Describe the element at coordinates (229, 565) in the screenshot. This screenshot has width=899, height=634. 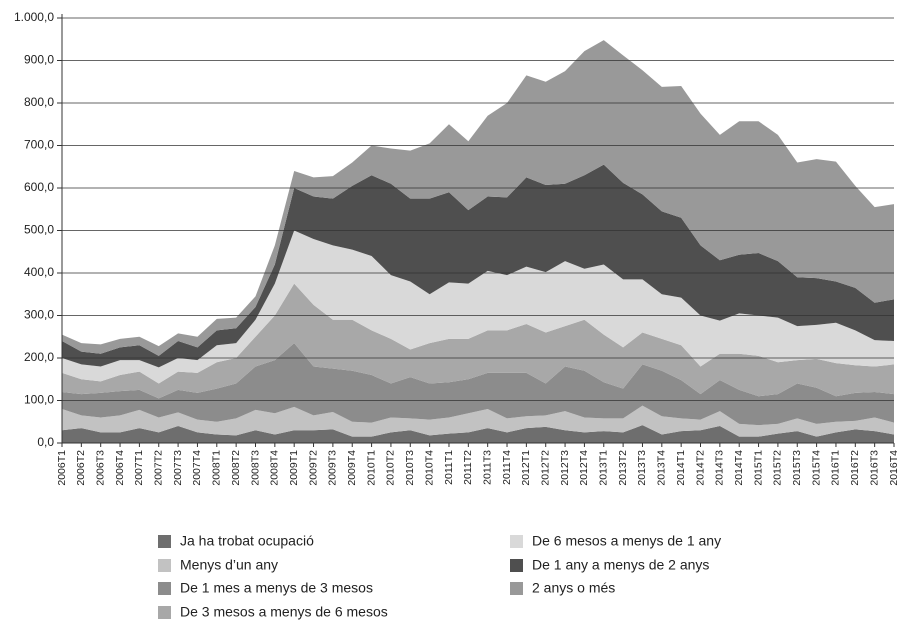
I see `legend-label: Menys d’un any` at that location.